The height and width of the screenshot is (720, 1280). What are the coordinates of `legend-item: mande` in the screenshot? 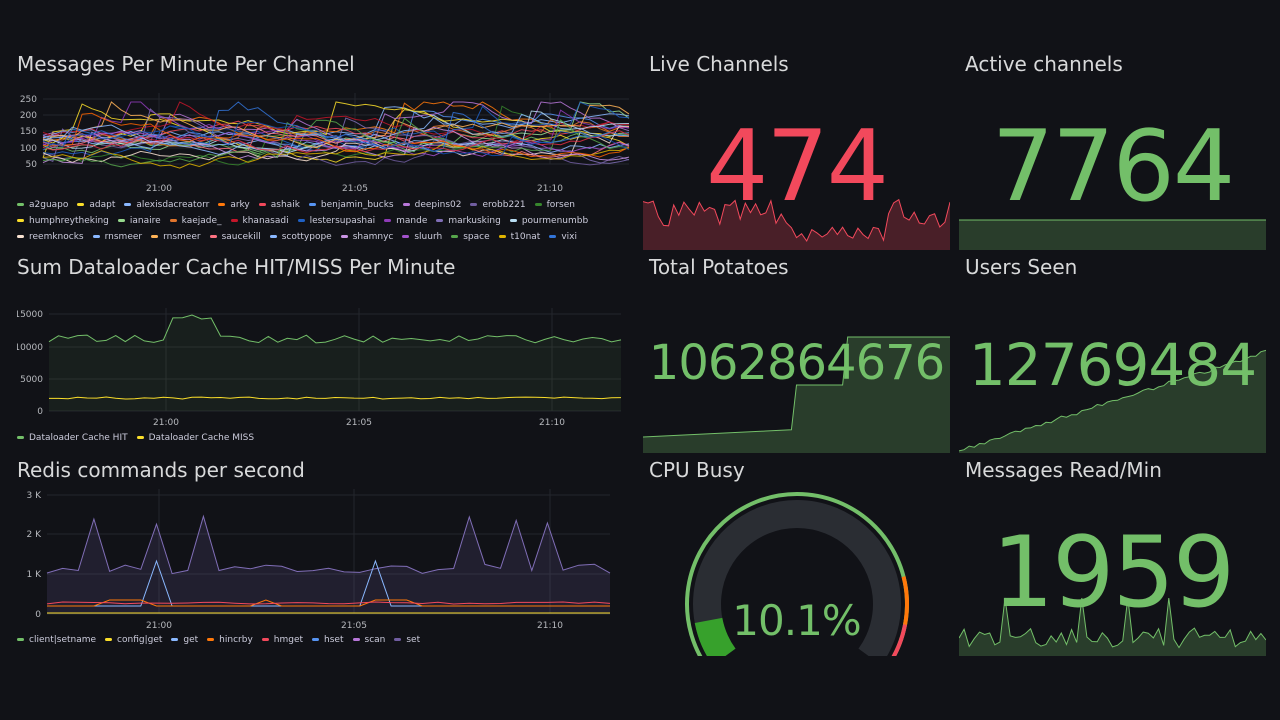 It's located at (405, 221).